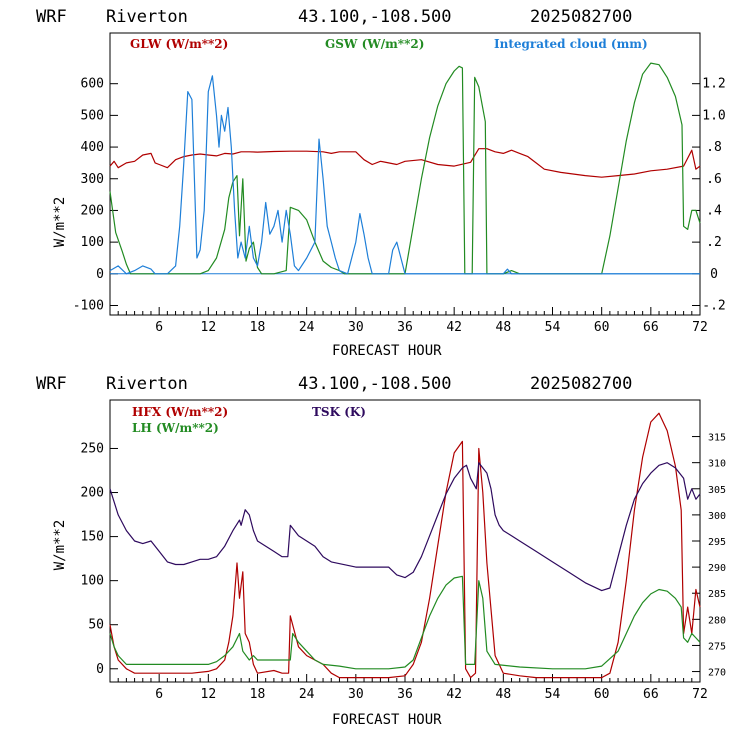  What do you see at coordinates (60, 545) in the screenshot?
I see `bottom-y-label: W/m**2` at bounding box center [60, 545].